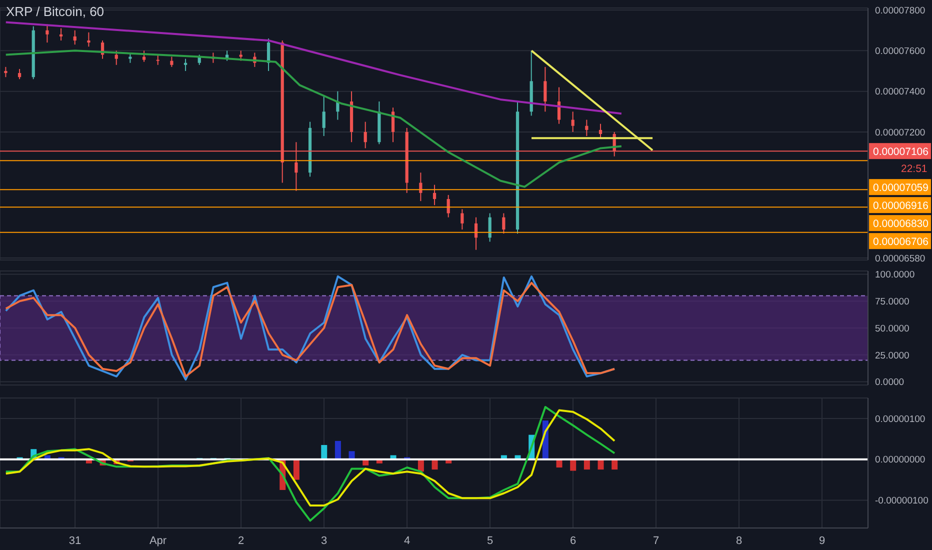 The height and width of the screenshot is (550, 932). Describe the element at coordinates (901, 242) in the screenshot. I see `ref-line-label: 0.00006706` at that location.